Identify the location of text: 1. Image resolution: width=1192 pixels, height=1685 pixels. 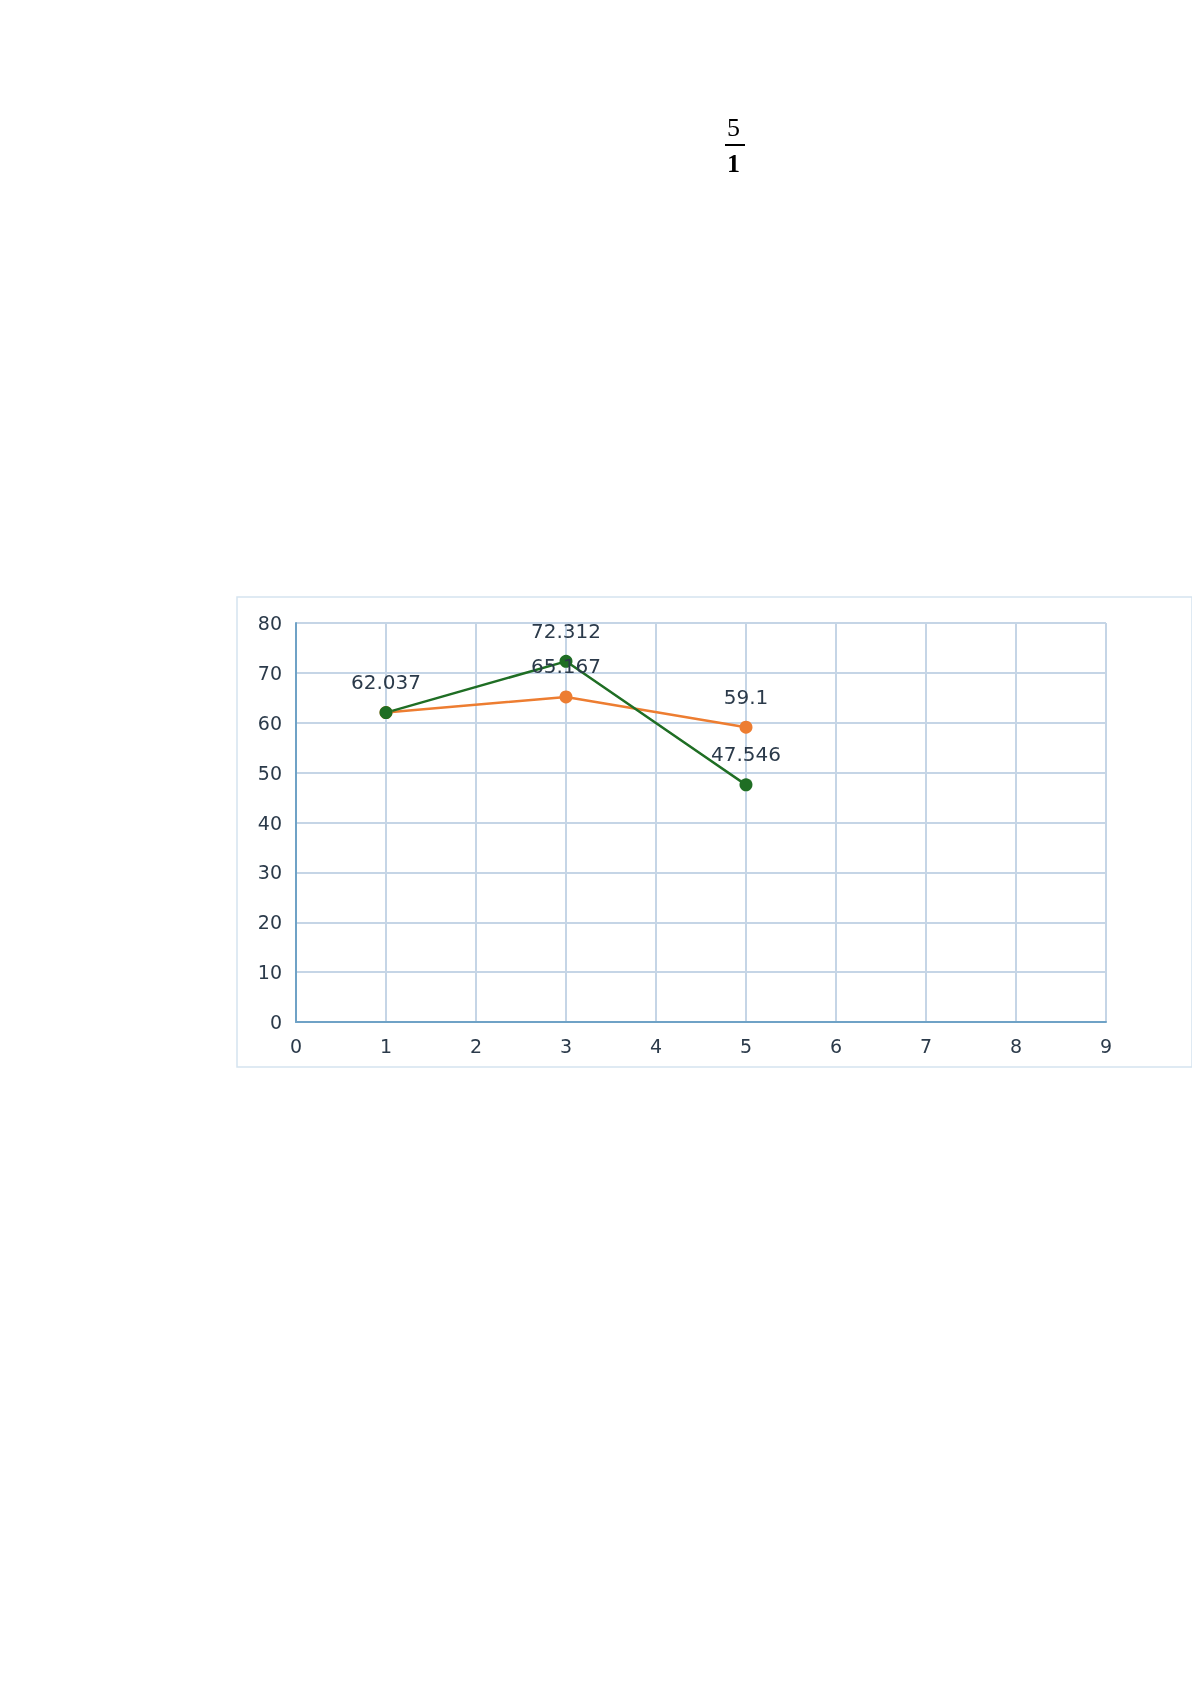
(733, 163).